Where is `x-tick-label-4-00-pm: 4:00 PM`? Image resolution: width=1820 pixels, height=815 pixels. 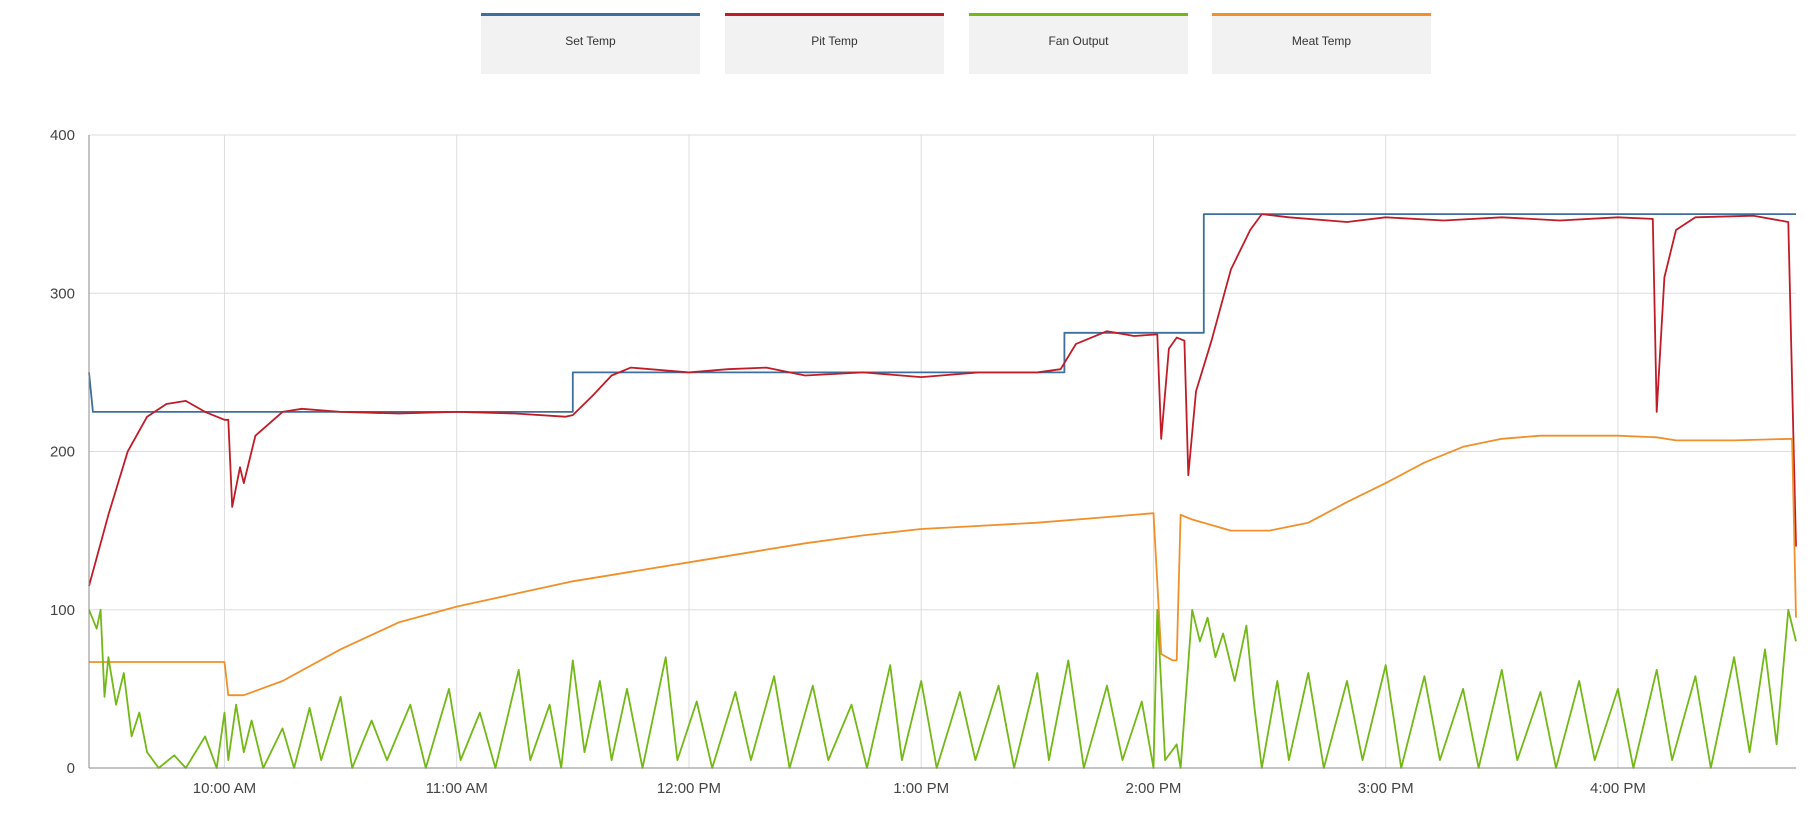 x-tick-label-4-00-pm: 4:00 PM is located at coordinates (1618, 788).